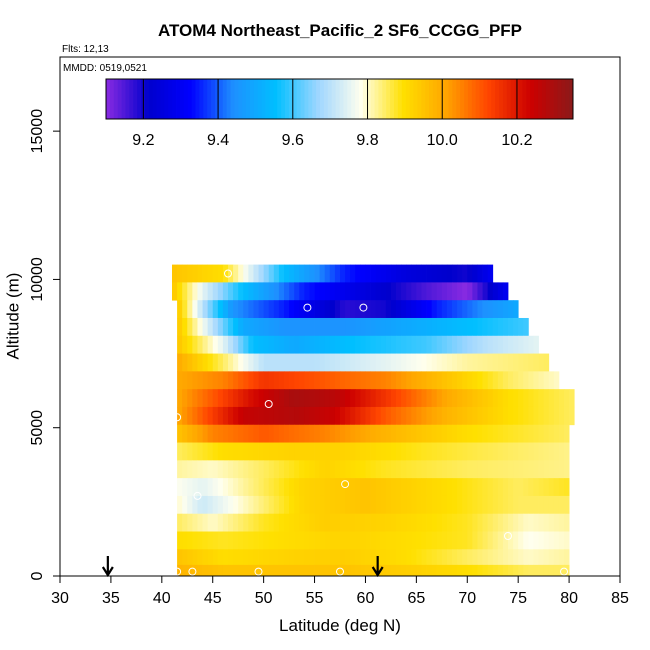 The width and height of the screenshot is (650, 650). I want to click on x-axis-label: Latitude (deg N), so click(340, 625).